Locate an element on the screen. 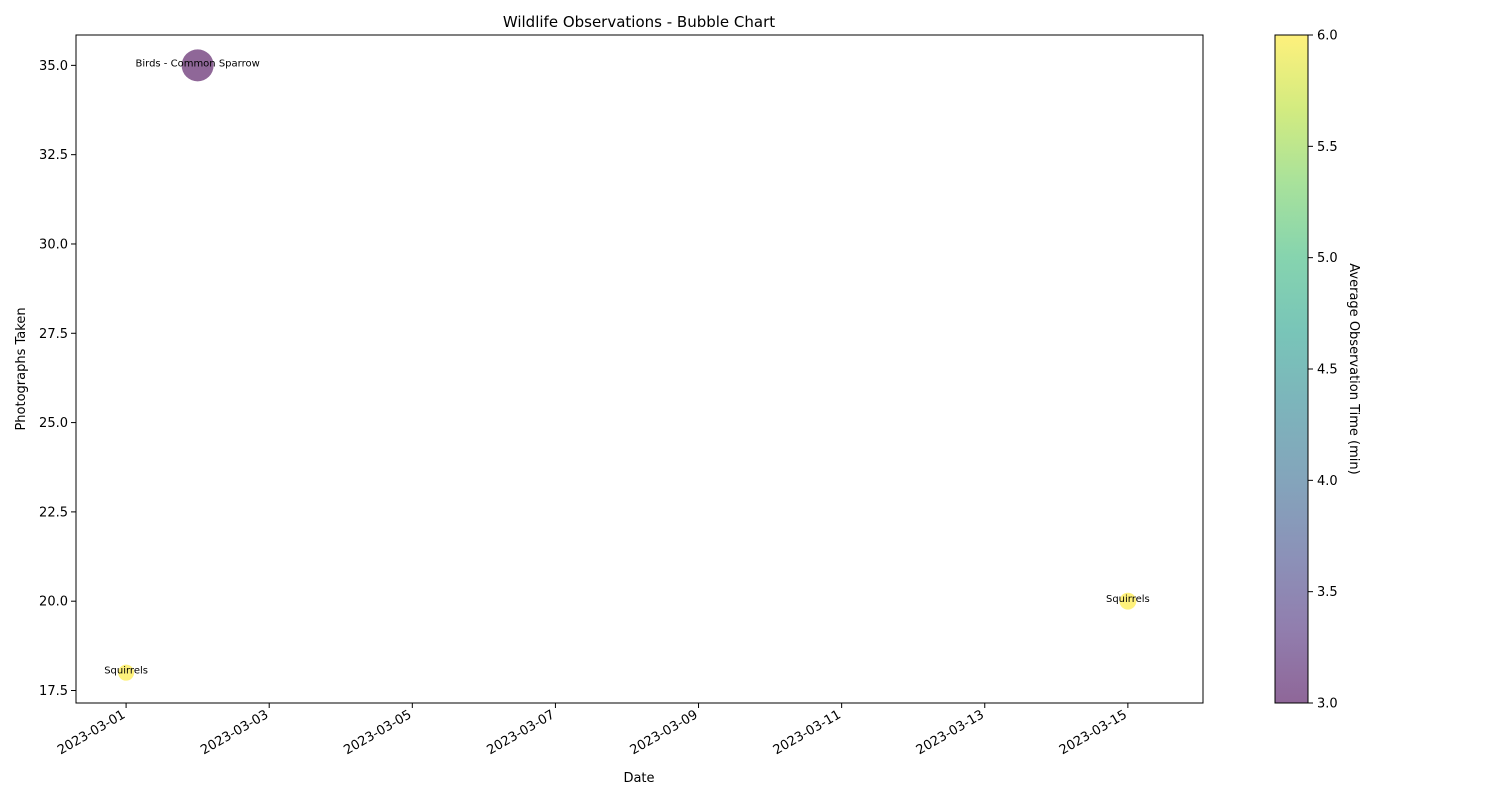 Image resolution: width=1500 pixels, height=800 pixels. colorbar-tick-label: 6.0 is located at coordinates (1327, 36).